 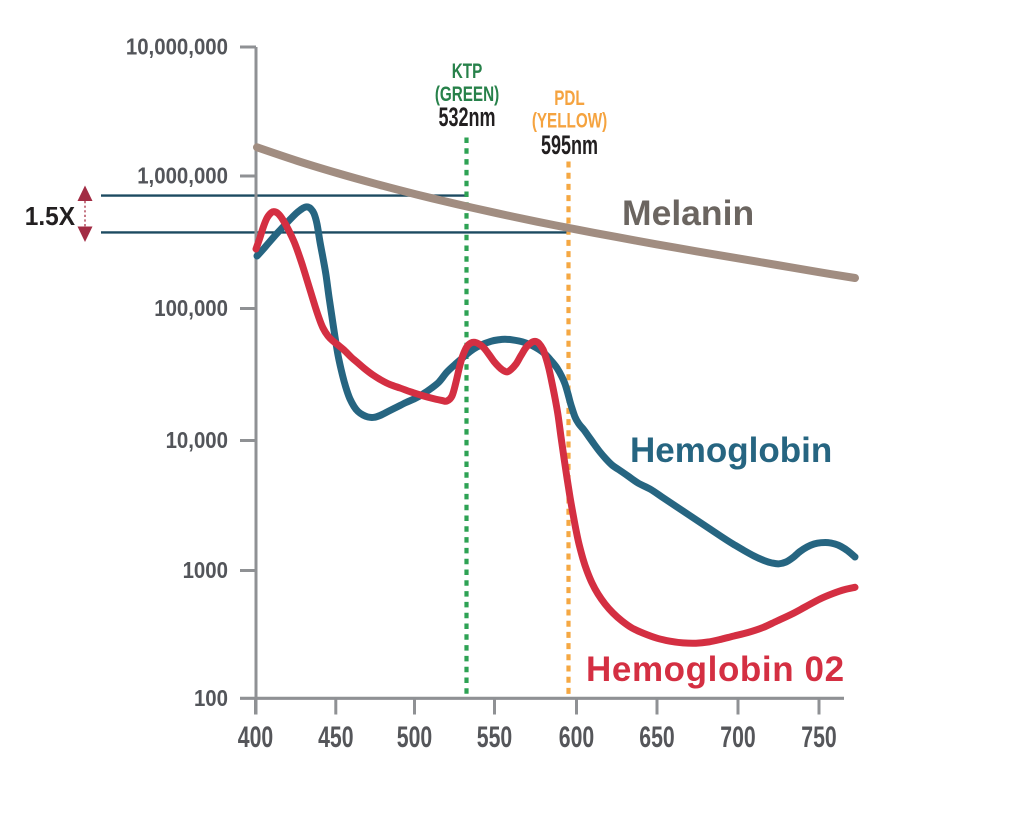 I want to click on svg-text: 750, so click(x=818, y=738).